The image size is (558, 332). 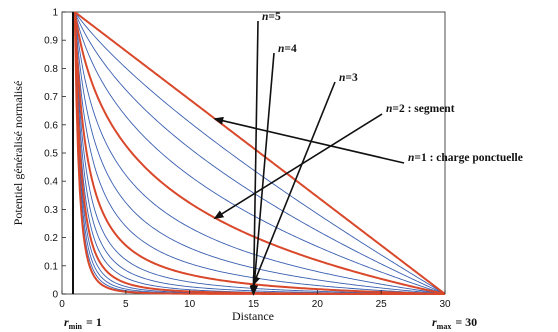 I want to click on y-ticks: 0 0.1 0.2 0.3 0.4 0.5 0.6 0.7 0.8 0.9 1, so click(x=55, y=154).